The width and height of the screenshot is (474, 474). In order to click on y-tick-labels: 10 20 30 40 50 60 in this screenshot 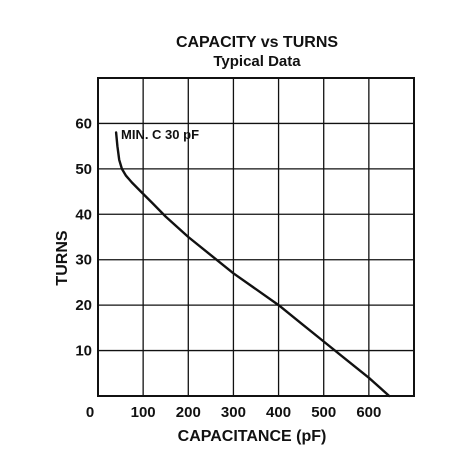, I will do `click(83, 237)`.